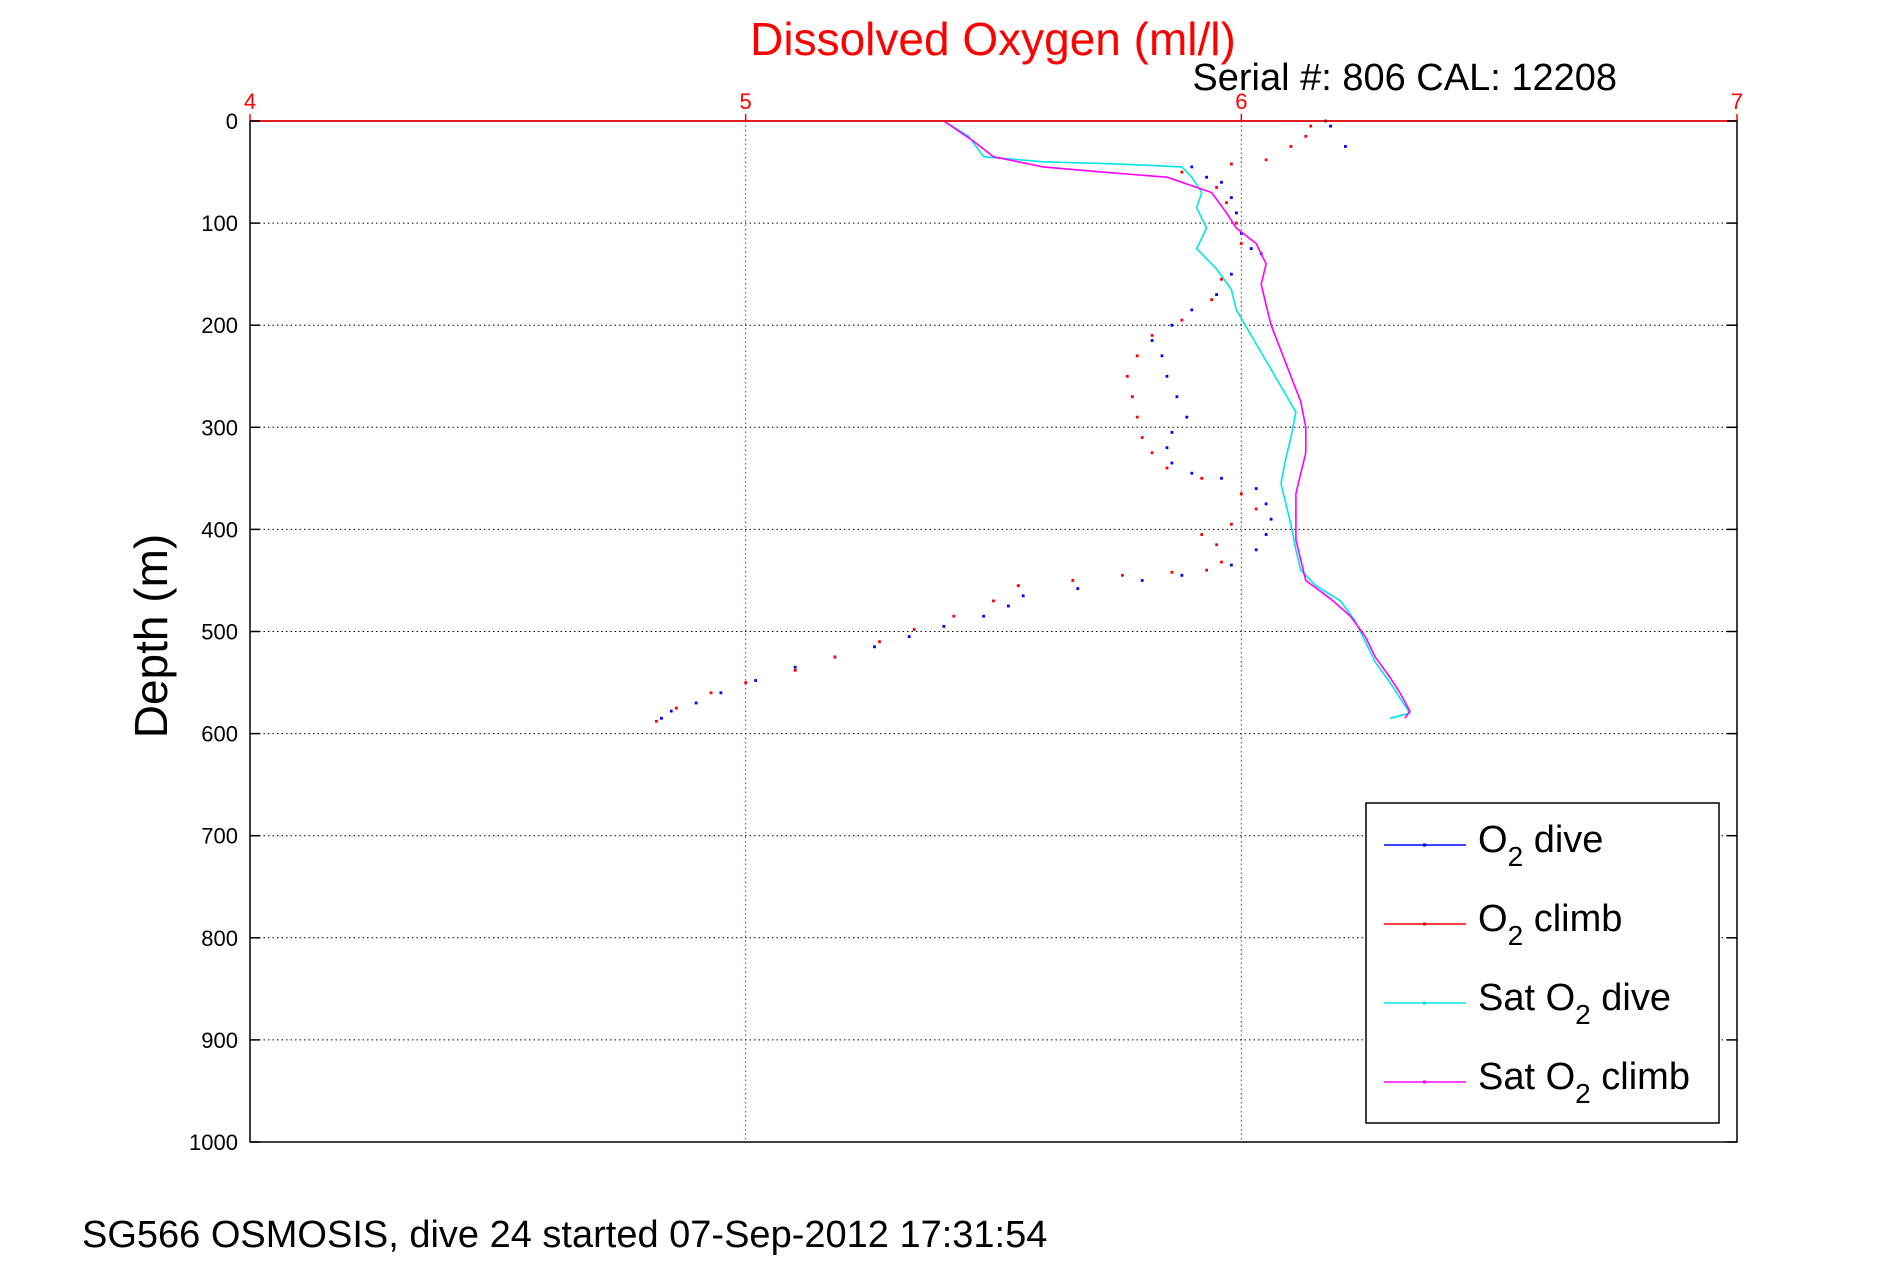 The image size is (1891, 1262). Describe the element at coordinates (232, 121) in the screenshot. I see `y-tick-label: 0` at that location.